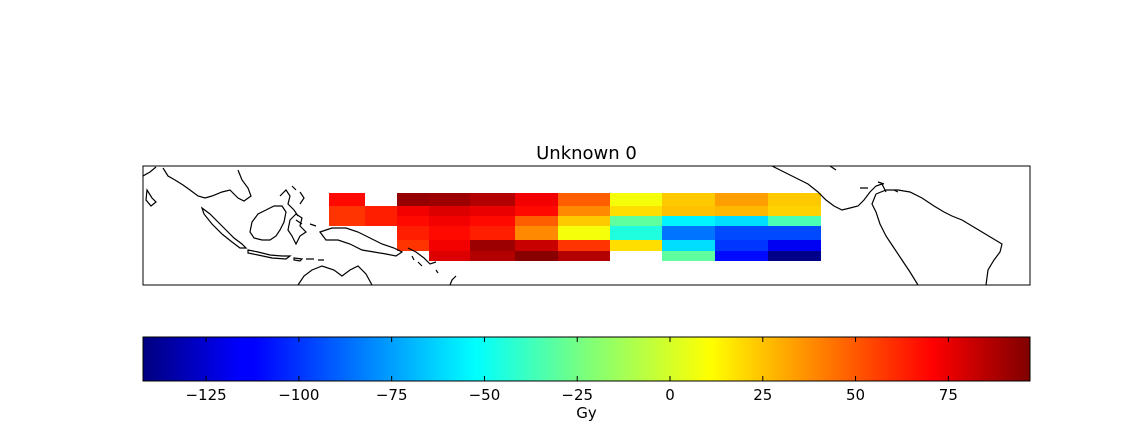 The image size is (1145, 433). What do you see at coordinates (224, 227) in the screenshot?
I see `coastline-sumatra` at bounding box center [224, 227].